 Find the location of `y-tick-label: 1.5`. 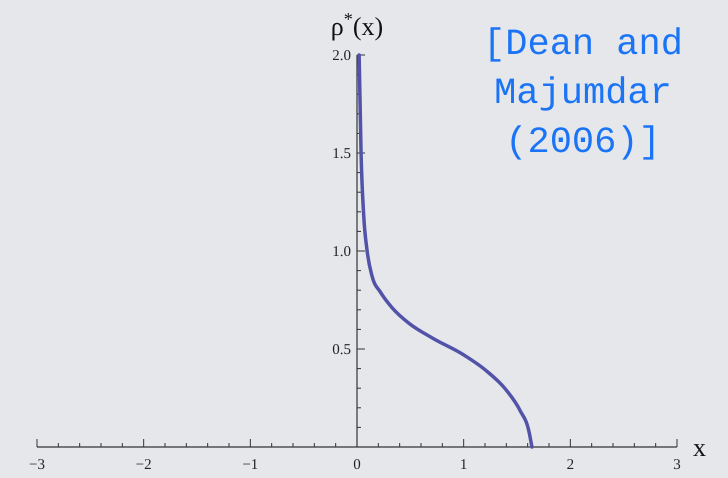

y-tick-label: 1.5 is located at coordinates (341, 154).